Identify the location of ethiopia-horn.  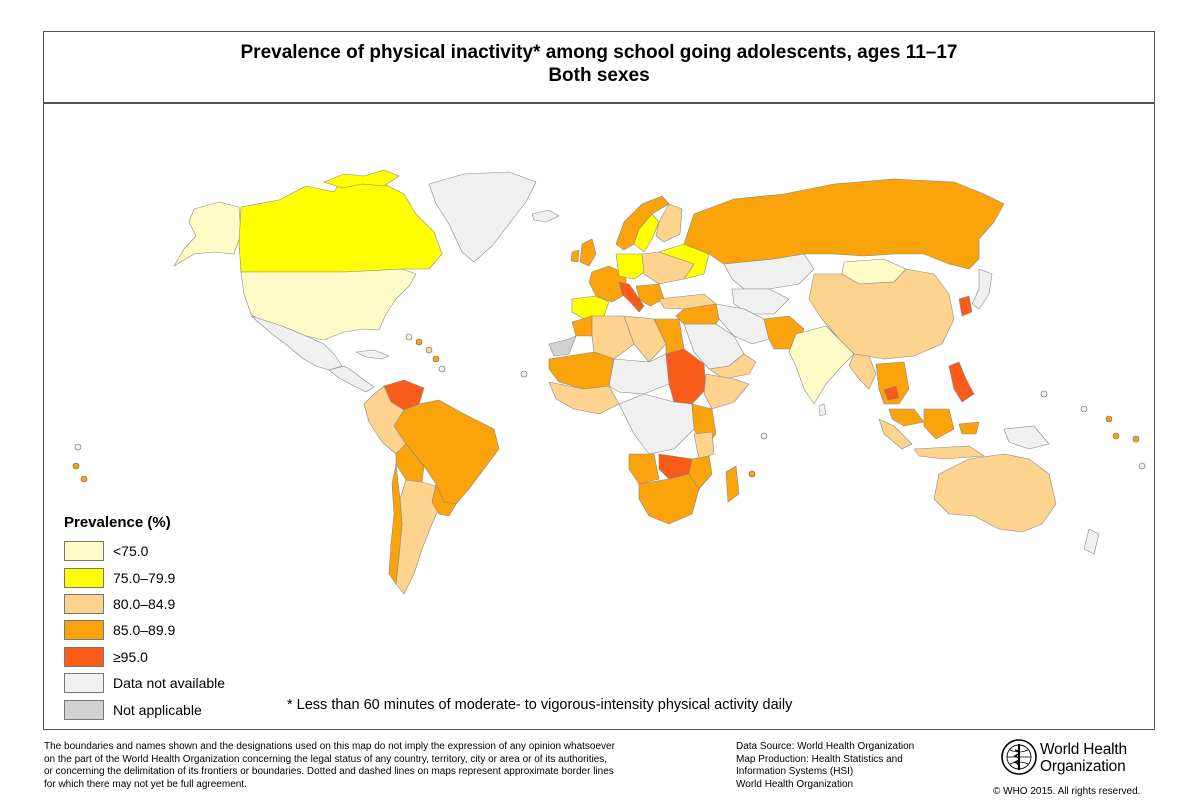
(726, 391).